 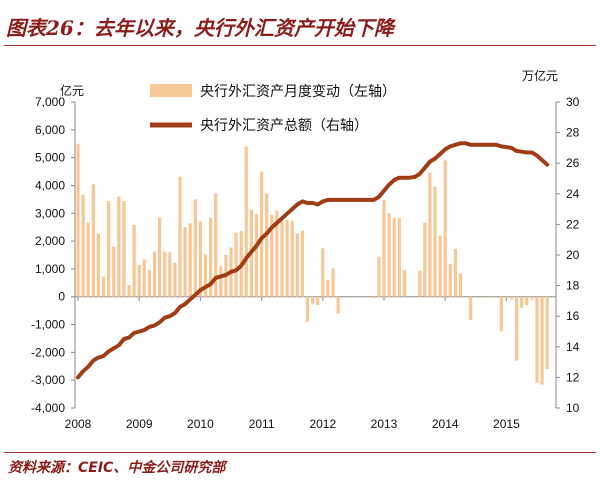 I want to click on x-tick-label: 2012, so click(x=322, y=424).